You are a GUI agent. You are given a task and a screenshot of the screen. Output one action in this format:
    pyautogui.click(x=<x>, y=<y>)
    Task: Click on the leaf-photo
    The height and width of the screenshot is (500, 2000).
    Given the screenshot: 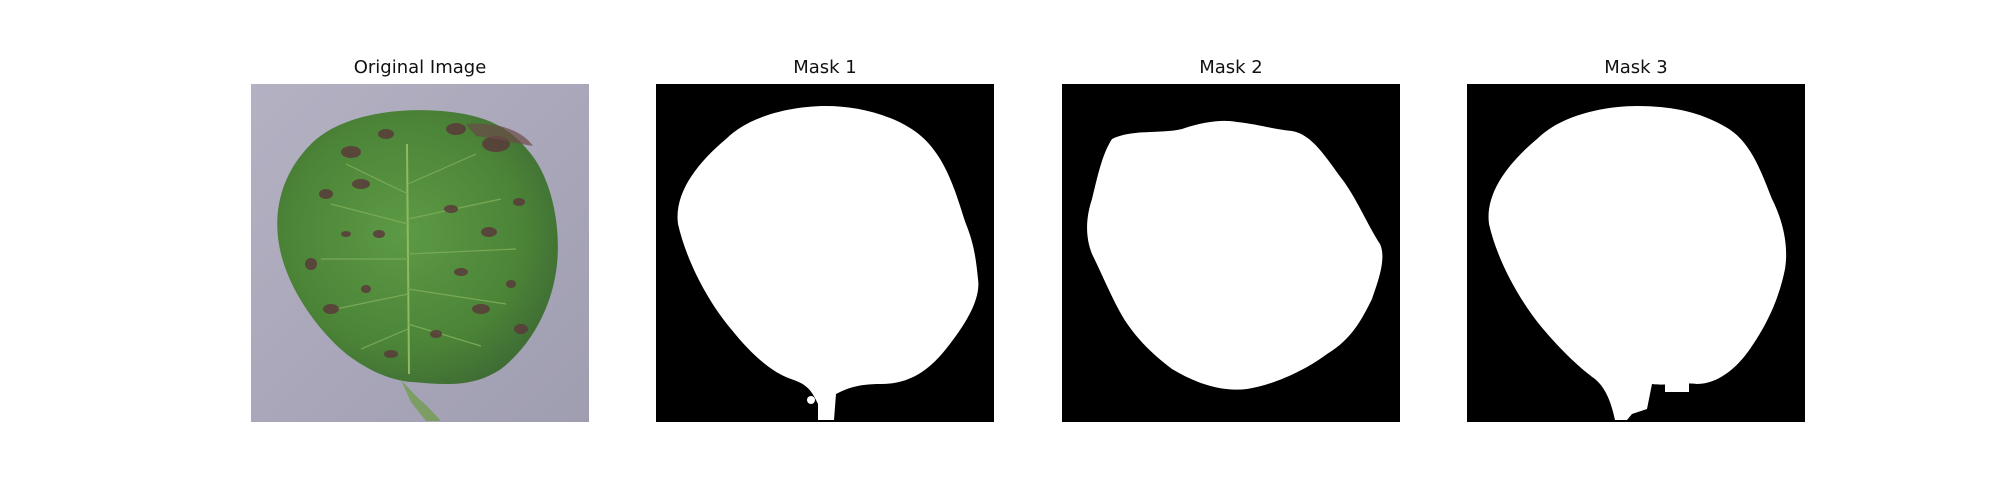 What is the action you would take?
    pyautogui.click(x=420, y=253)
    